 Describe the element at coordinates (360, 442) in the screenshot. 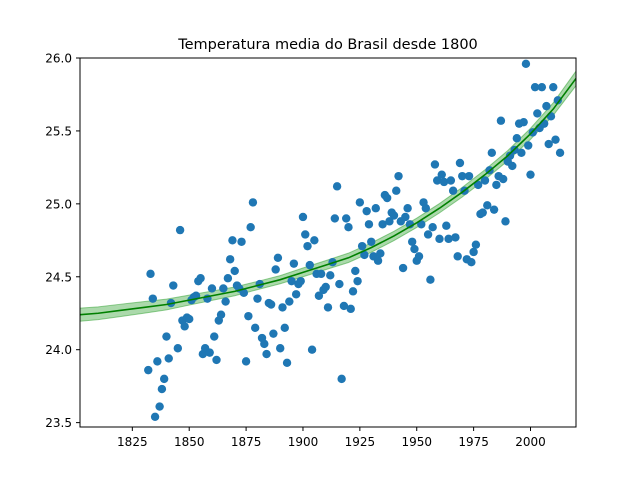

I see `x-tick-label: 1925` at that location.